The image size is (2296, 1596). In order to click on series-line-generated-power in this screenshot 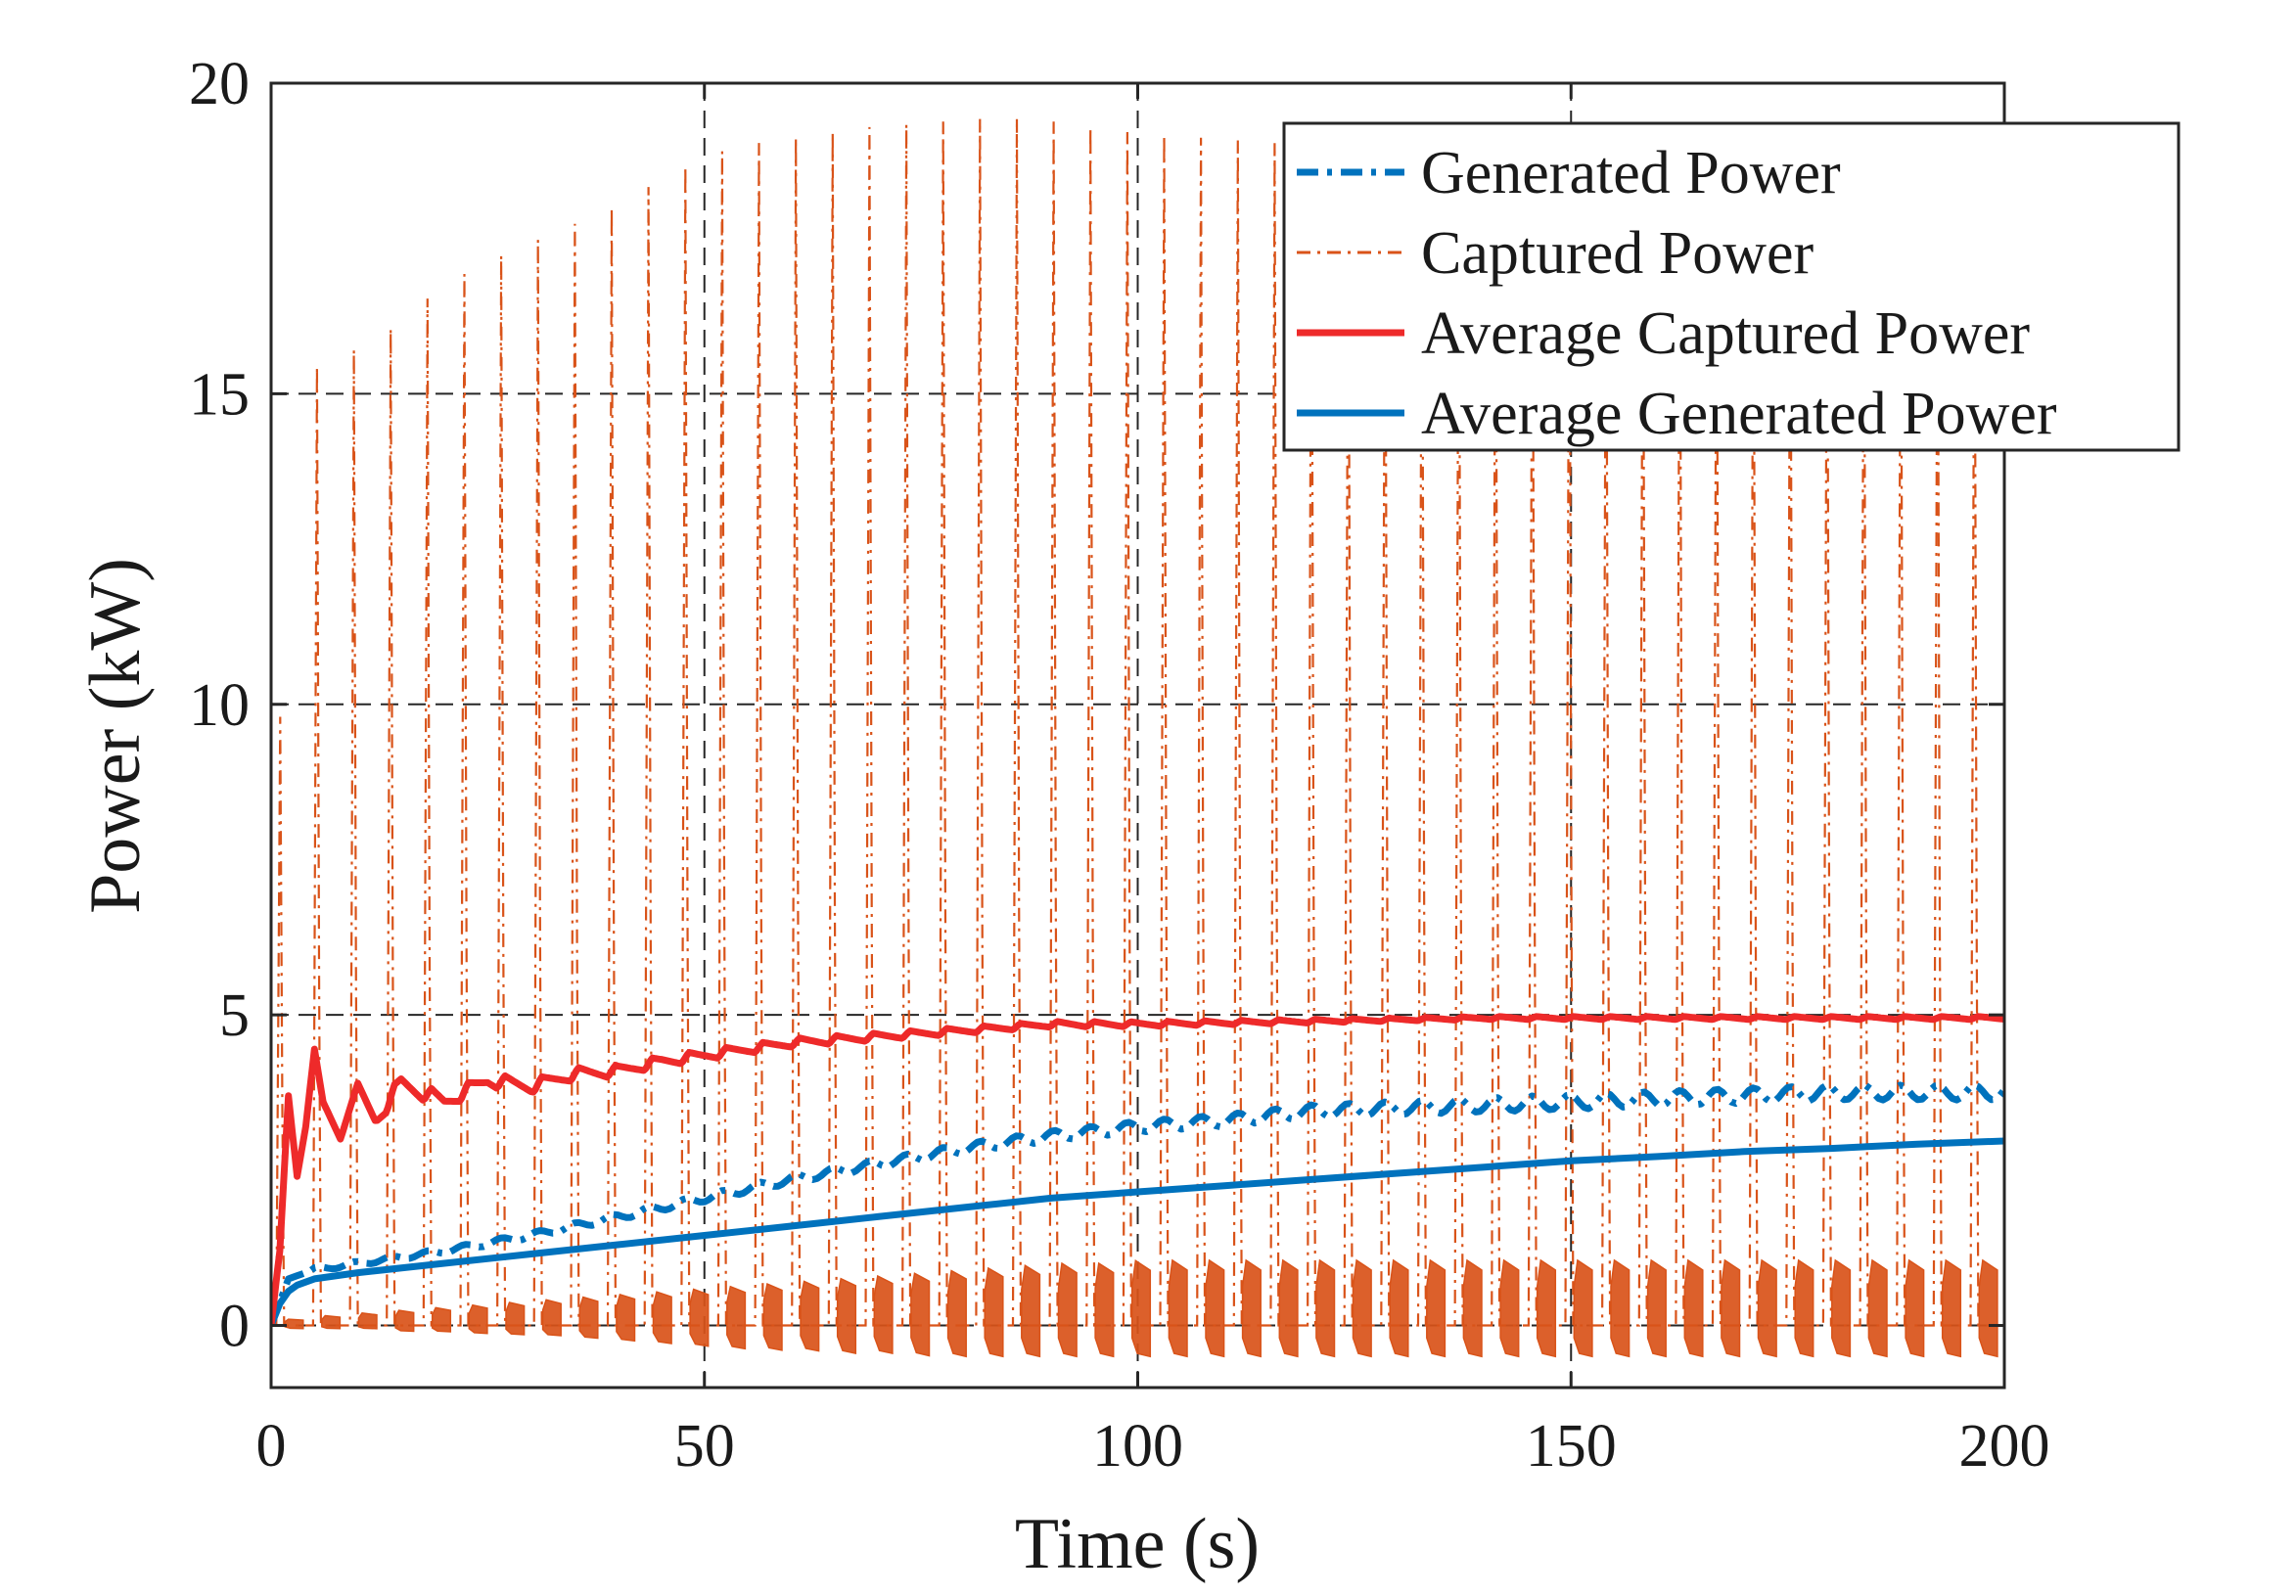, I will do `click(1137, 1204)`.